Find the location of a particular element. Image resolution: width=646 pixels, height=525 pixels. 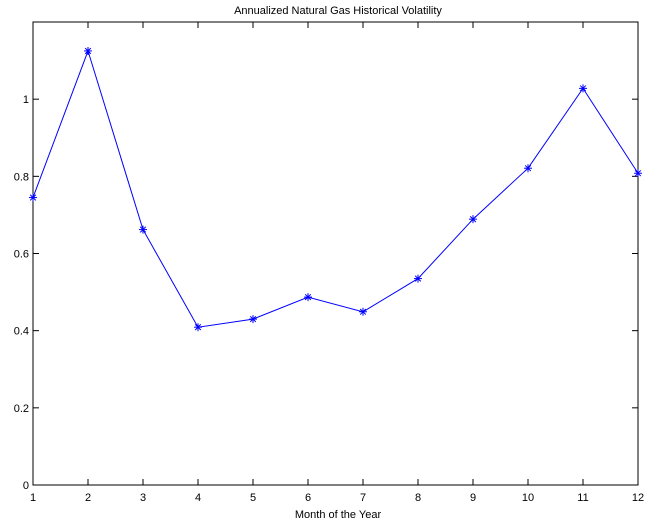

x-tick-label: 12 is located at coordinates (638, 498).